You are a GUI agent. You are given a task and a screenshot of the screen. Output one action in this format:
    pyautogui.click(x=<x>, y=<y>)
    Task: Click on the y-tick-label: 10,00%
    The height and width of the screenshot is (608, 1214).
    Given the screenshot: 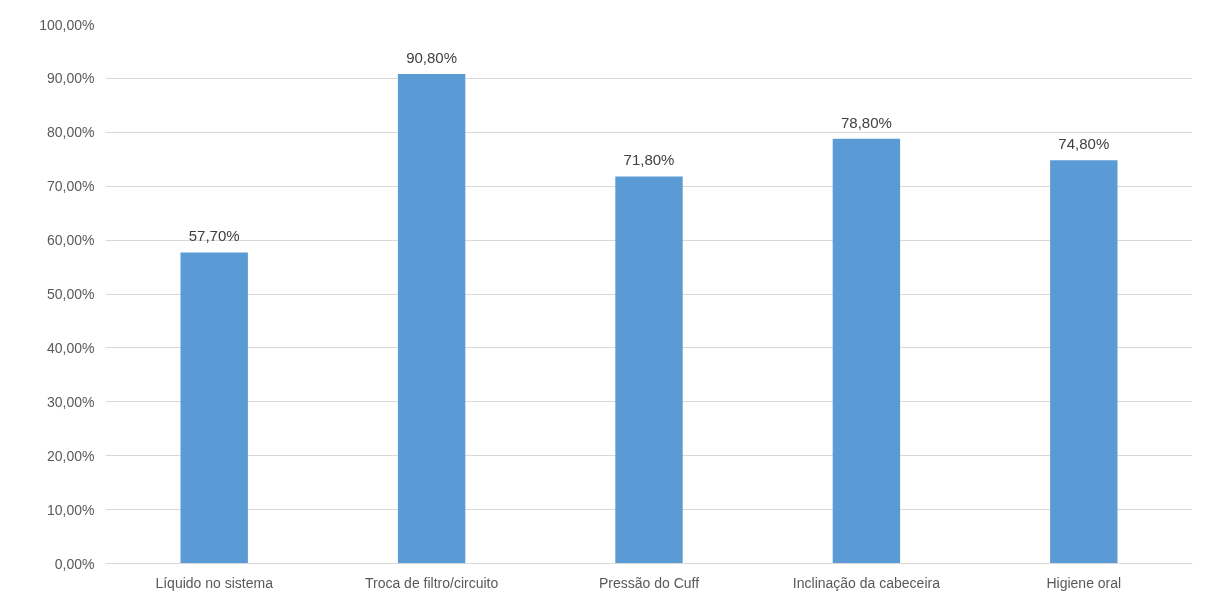 What is the action you would take?
    pyautogui.click(x=71, y=509)
    